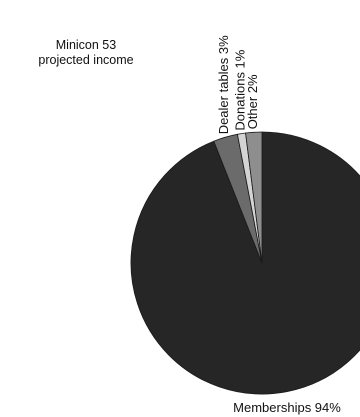  I want to click on chart-title-line-1: Minicon 53, so click(86, 45).